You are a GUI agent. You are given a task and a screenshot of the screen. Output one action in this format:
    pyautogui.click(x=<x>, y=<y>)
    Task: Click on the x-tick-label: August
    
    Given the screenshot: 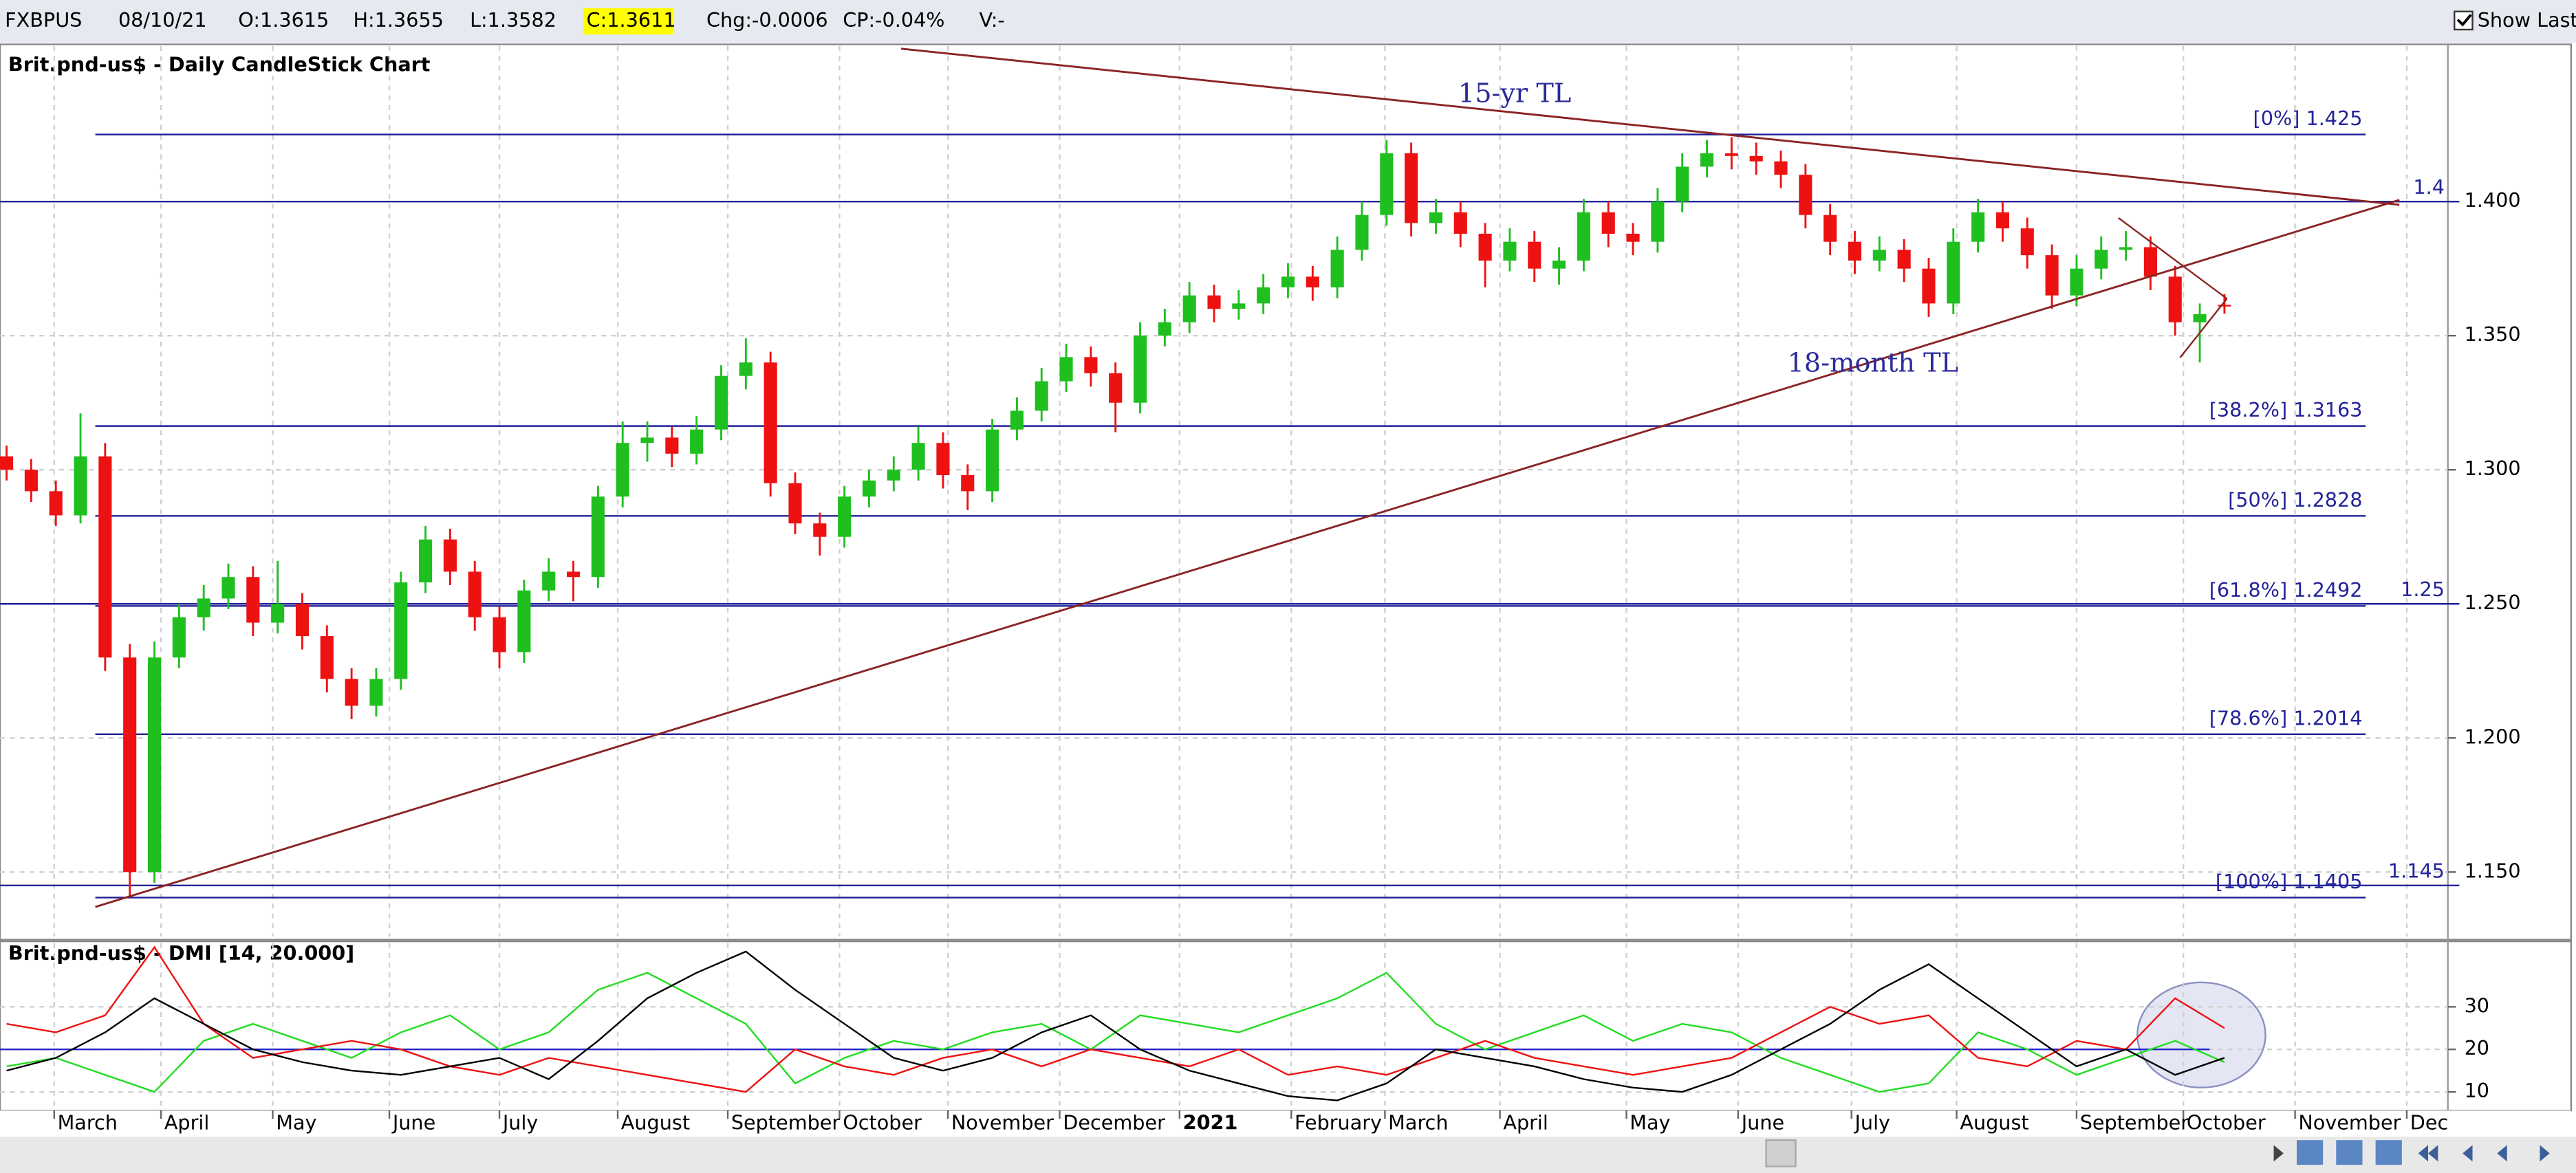 What is the action you would take?
    pyautogui.click(x=1994, y=1122)
    